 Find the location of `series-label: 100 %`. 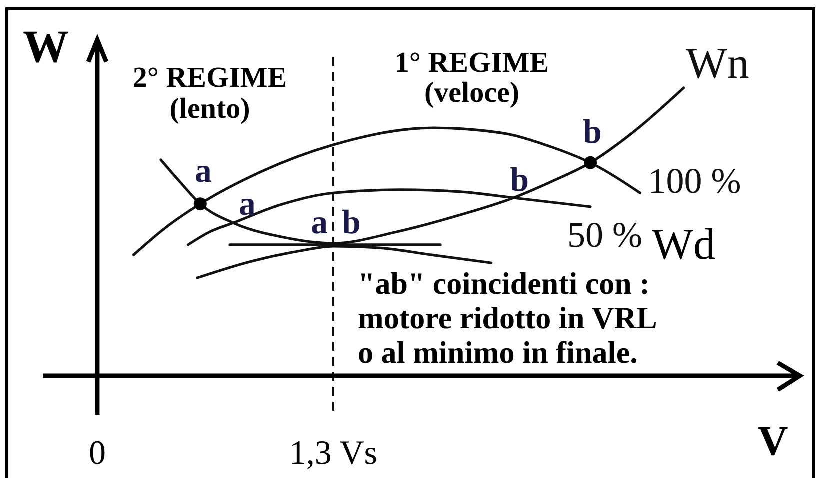

series-label: 100 % is located at coordinates (695, 181).